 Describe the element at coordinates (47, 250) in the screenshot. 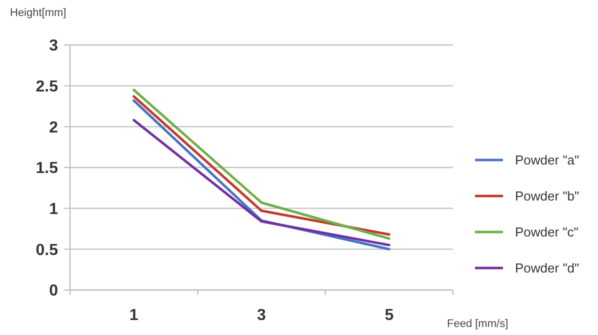

I see `y-tick-label: 0.5` at that location.